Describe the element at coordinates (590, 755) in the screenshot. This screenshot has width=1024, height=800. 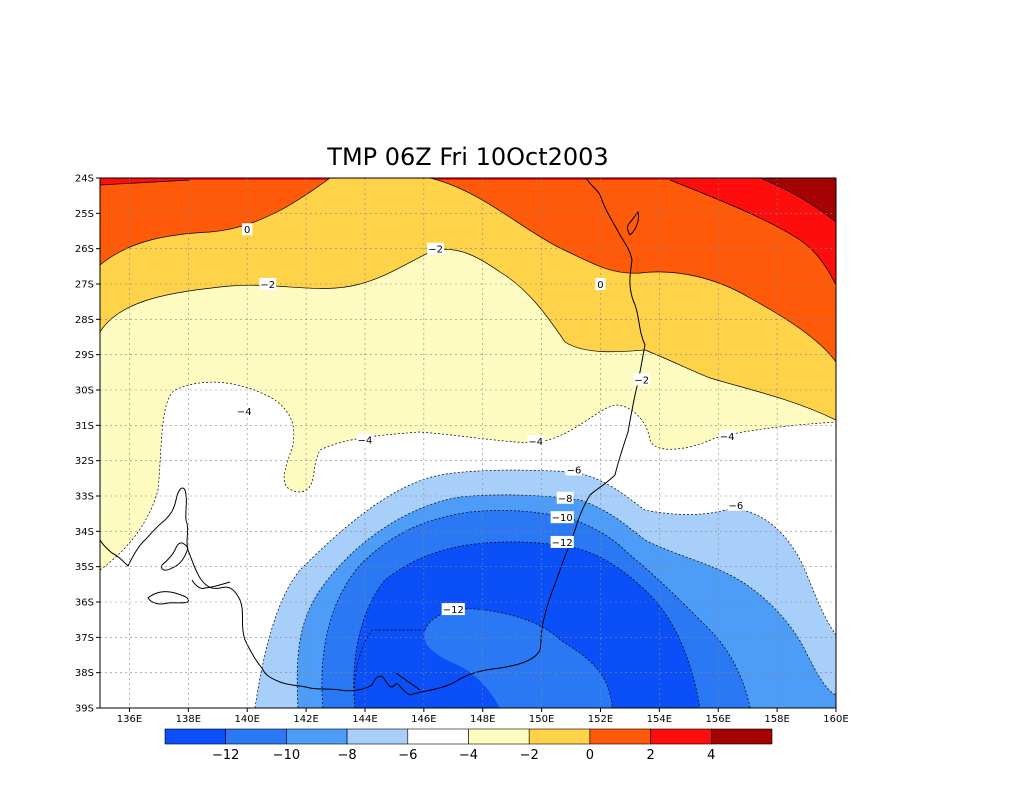
I see `colorbar-label: 0` at that location.